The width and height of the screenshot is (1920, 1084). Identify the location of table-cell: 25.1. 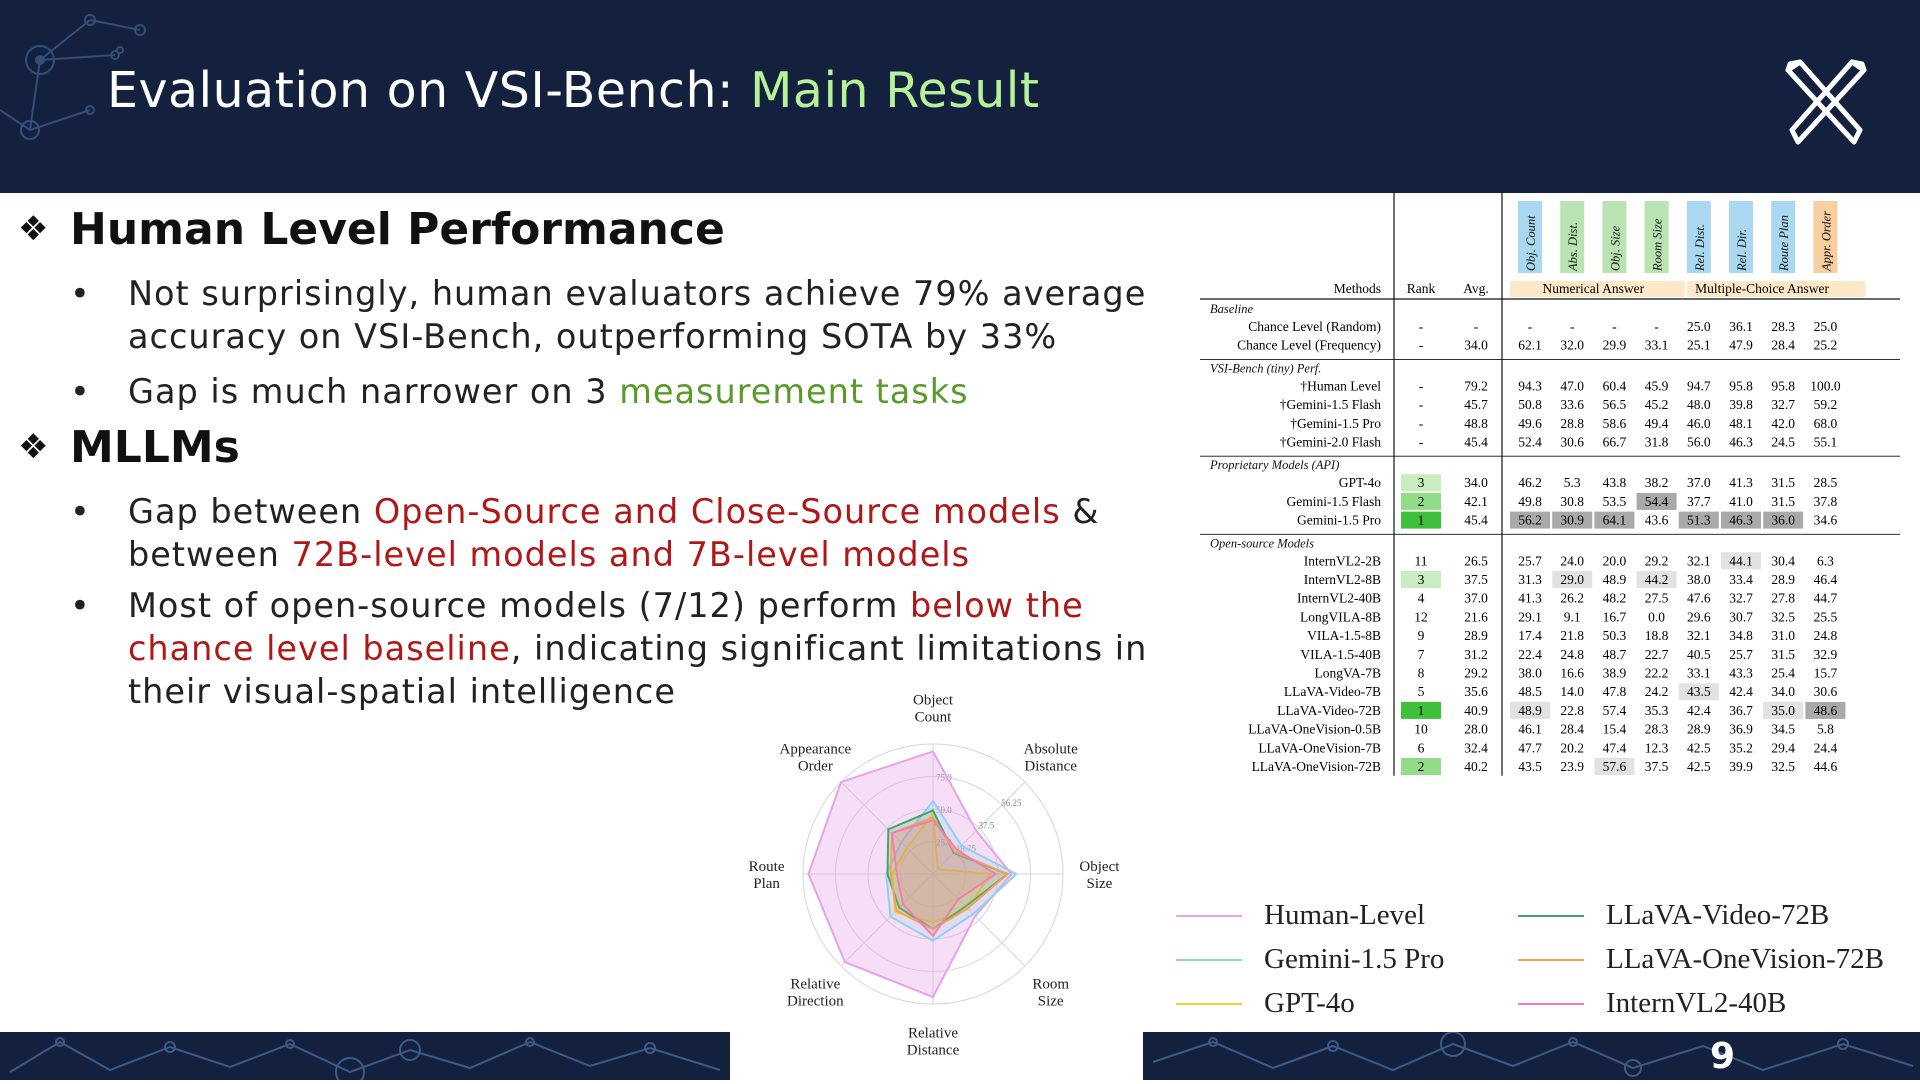
(1699, 345).